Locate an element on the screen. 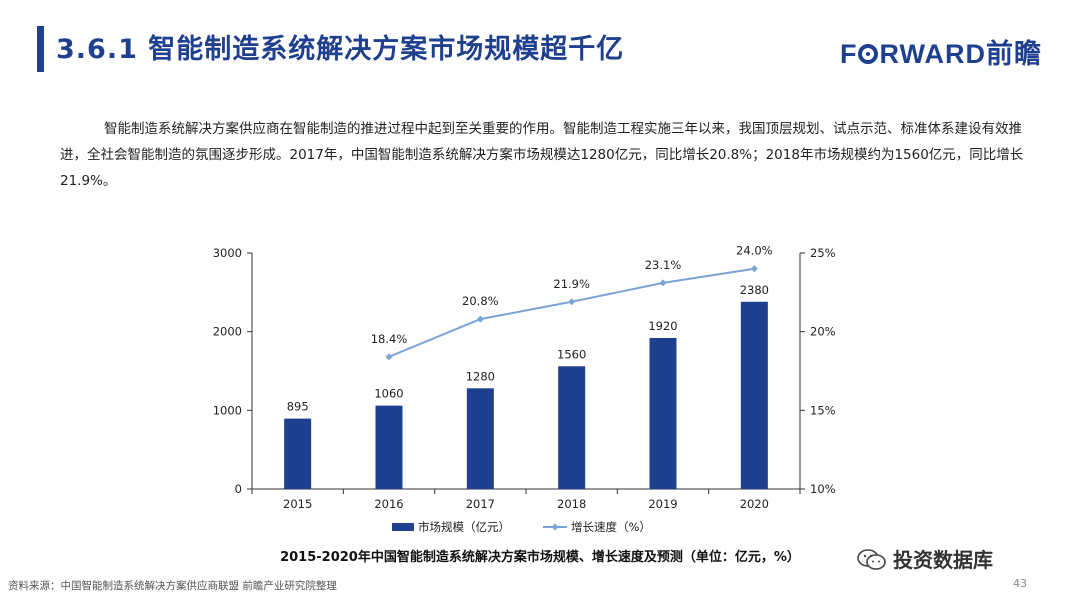 Image resolution: width=1080 pixels, height=608 pixels. bar-2019 is located at coordinates (663, 413).